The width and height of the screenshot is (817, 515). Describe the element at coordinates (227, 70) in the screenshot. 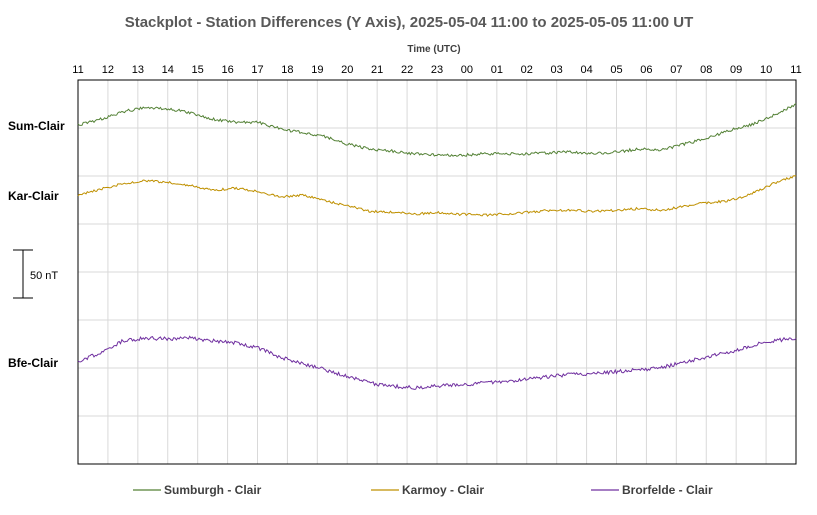

I see `x-tick-label: 16` at that location.